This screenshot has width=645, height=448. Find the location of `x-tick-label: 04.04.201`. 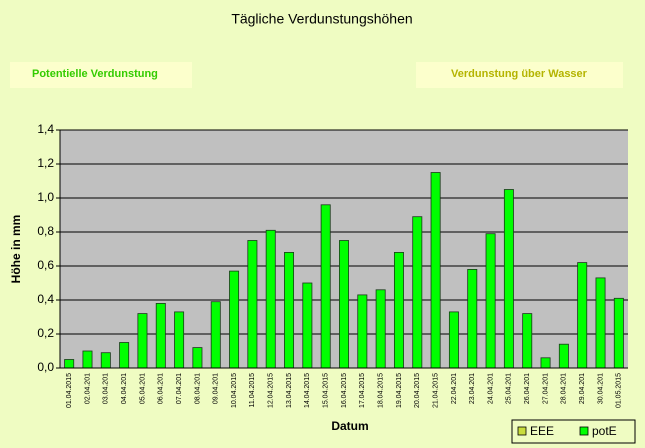

x-tick-label: 04.04.201 is located at coordinates (124, 388).